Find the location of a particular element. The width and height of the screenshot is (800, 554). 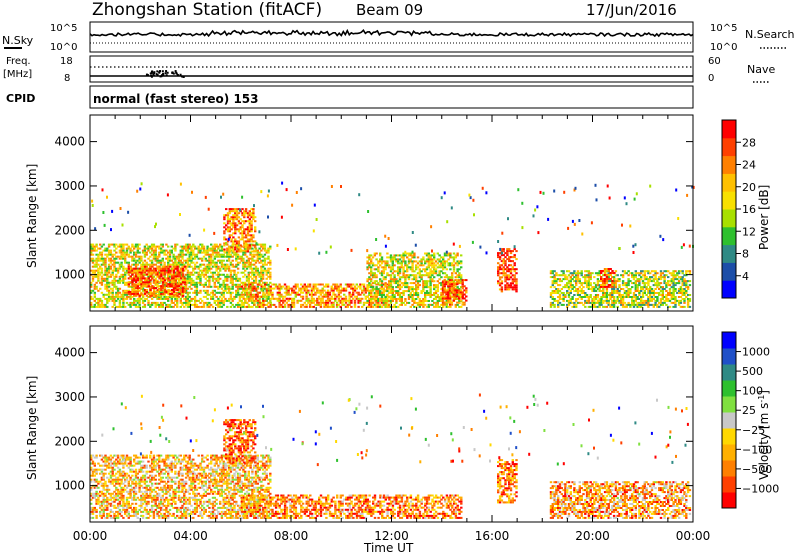

nsky-panel-frame is located at coordinates (391, 37).